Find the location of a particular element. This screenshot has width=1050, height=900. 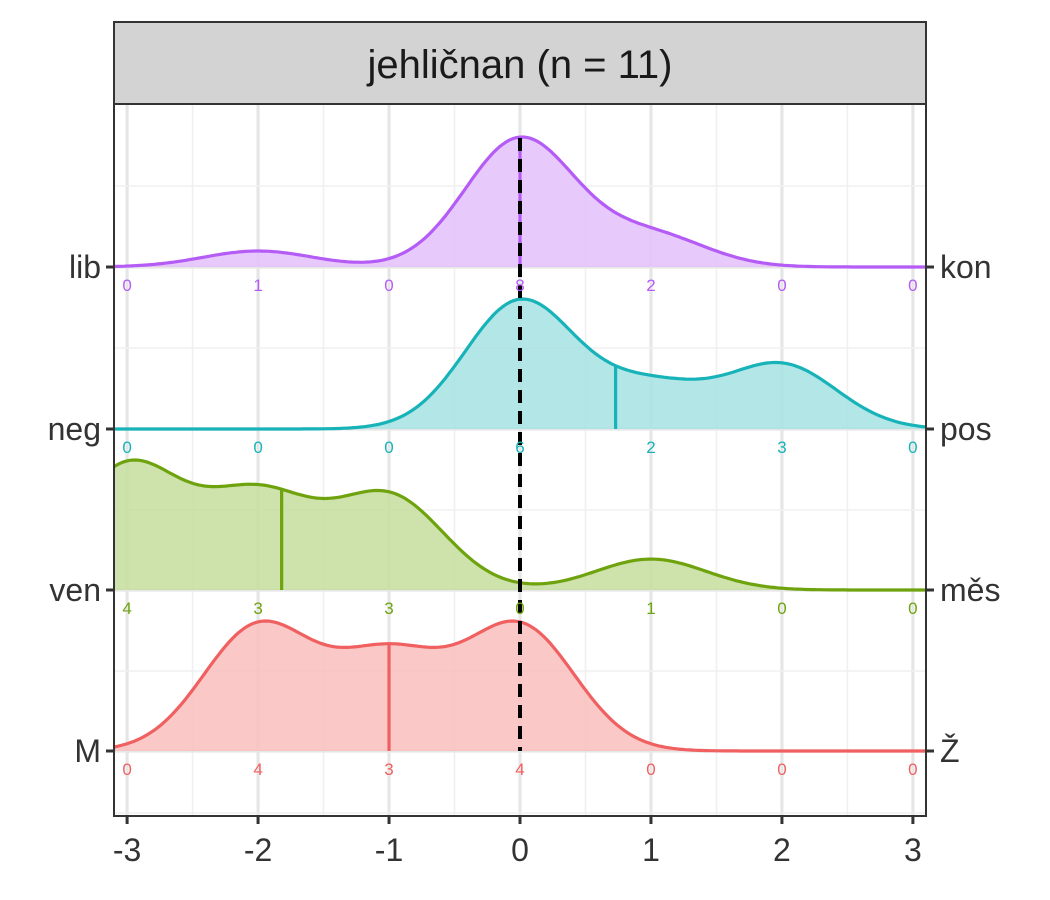

left-label: lib is located at coordinates (85, 267).